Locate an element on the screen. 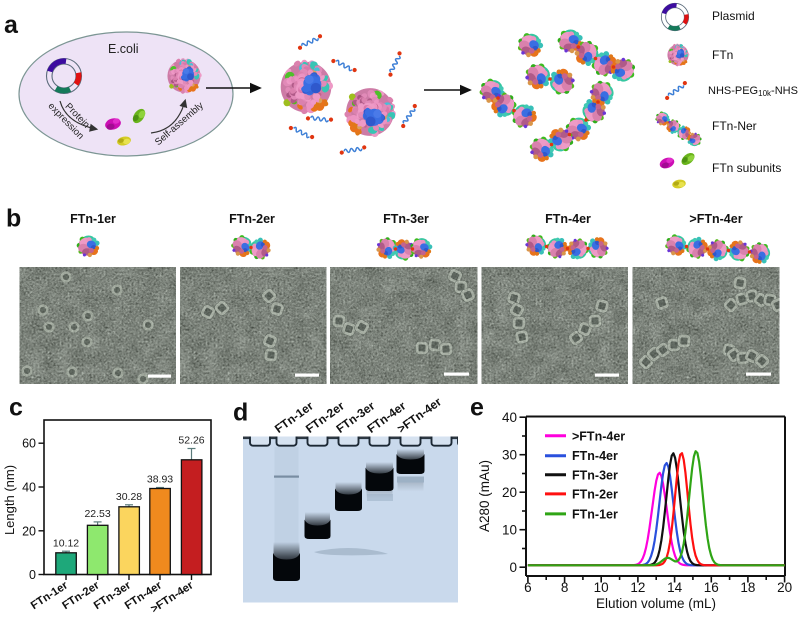  svg-text: d is located at coordinates (240, 413).